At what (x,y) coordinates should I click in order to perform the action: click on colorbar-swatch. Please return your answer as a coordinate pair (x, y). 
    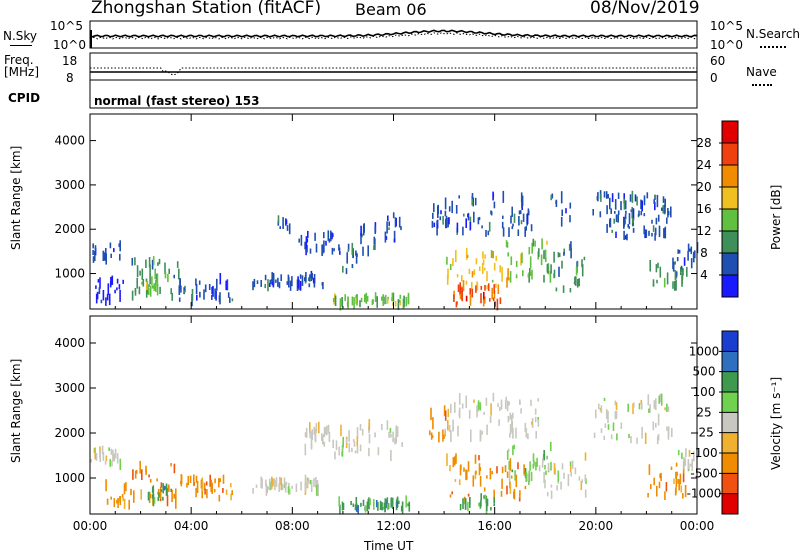
    Looking at the image, I should click on (730, 286).